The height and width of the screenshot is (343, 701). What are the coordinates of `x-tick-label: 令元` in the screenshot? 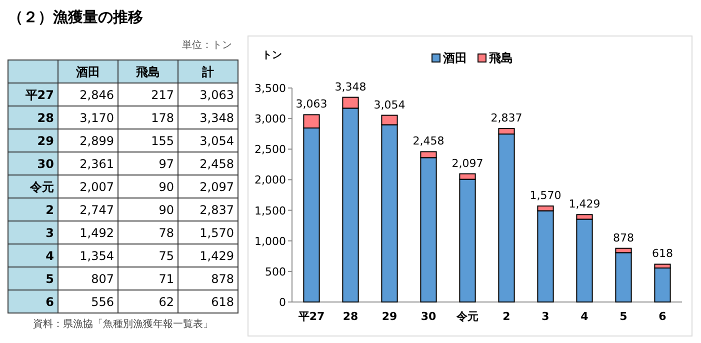 It's located at (467, 316).